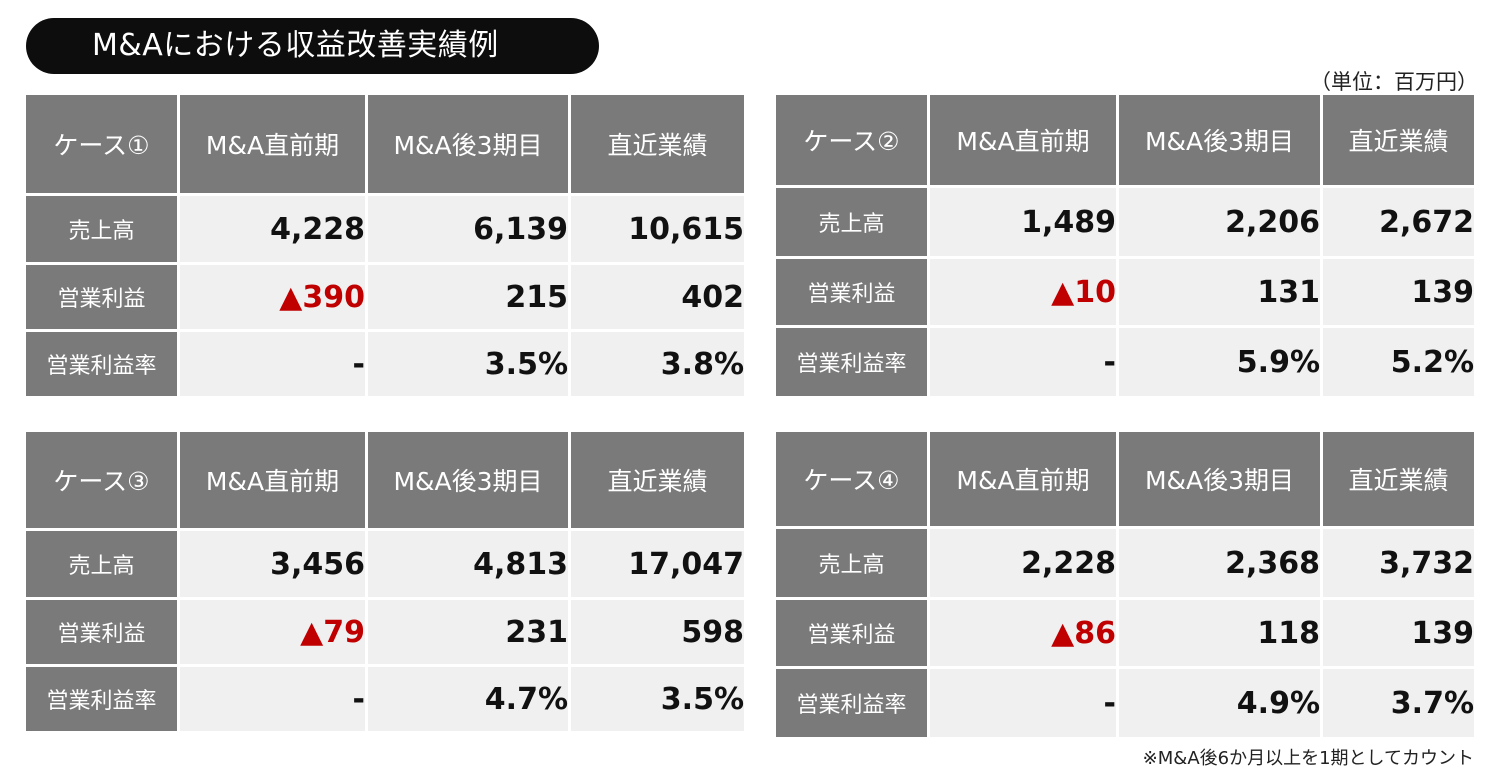  Describe the element at coordinates (101, 480) in the screenshot. I see `case-label: ケース③` at that location.